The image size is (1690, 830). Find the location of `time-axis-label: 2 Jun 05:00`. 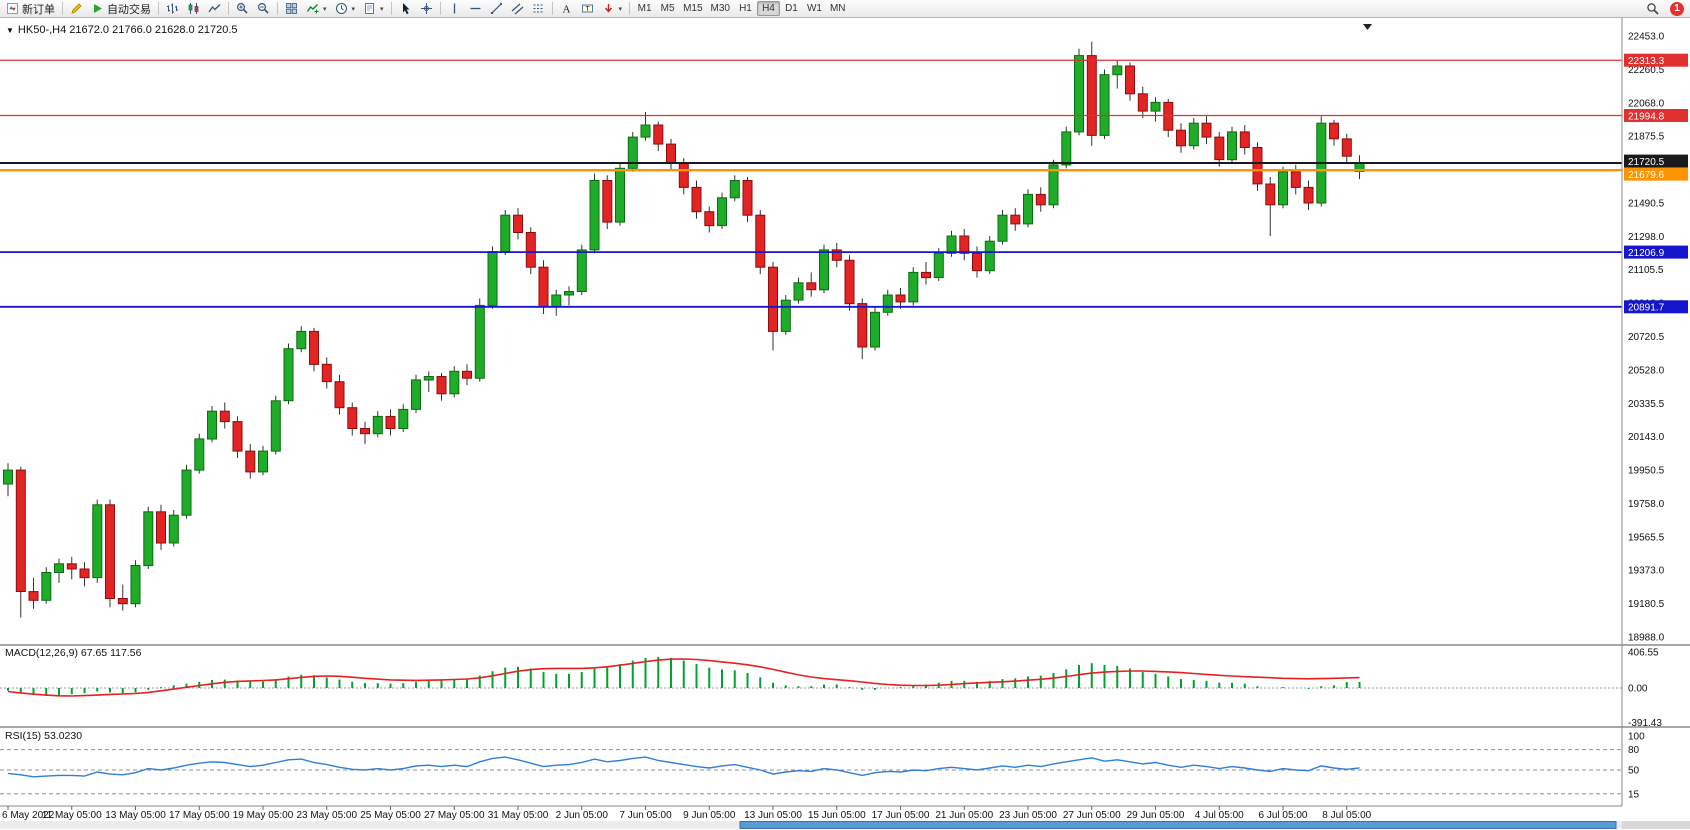

time-axis-label: 2 Jun 05:00 is located at coordinates (582, 815).